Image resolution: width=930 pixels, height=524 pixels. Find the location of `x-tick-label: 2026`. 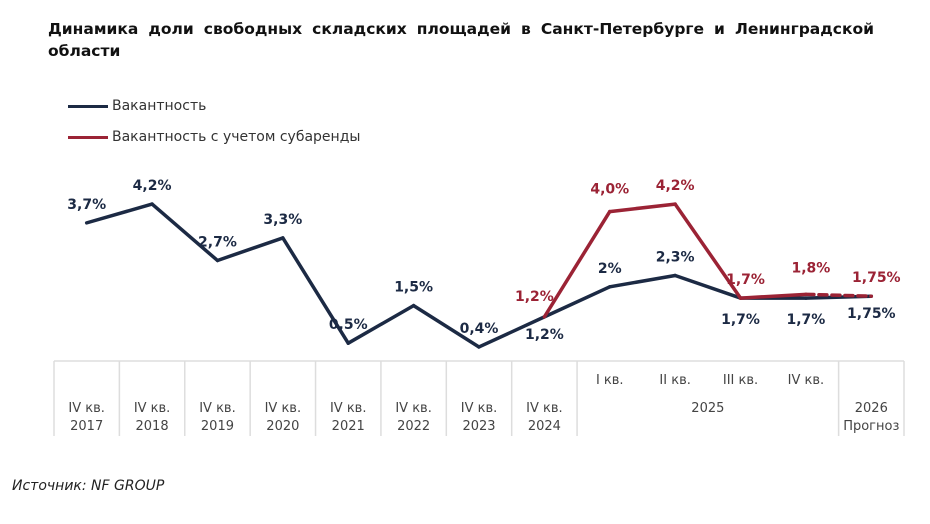

x-tick-label: 2026 is located at coordinates (871, 408).